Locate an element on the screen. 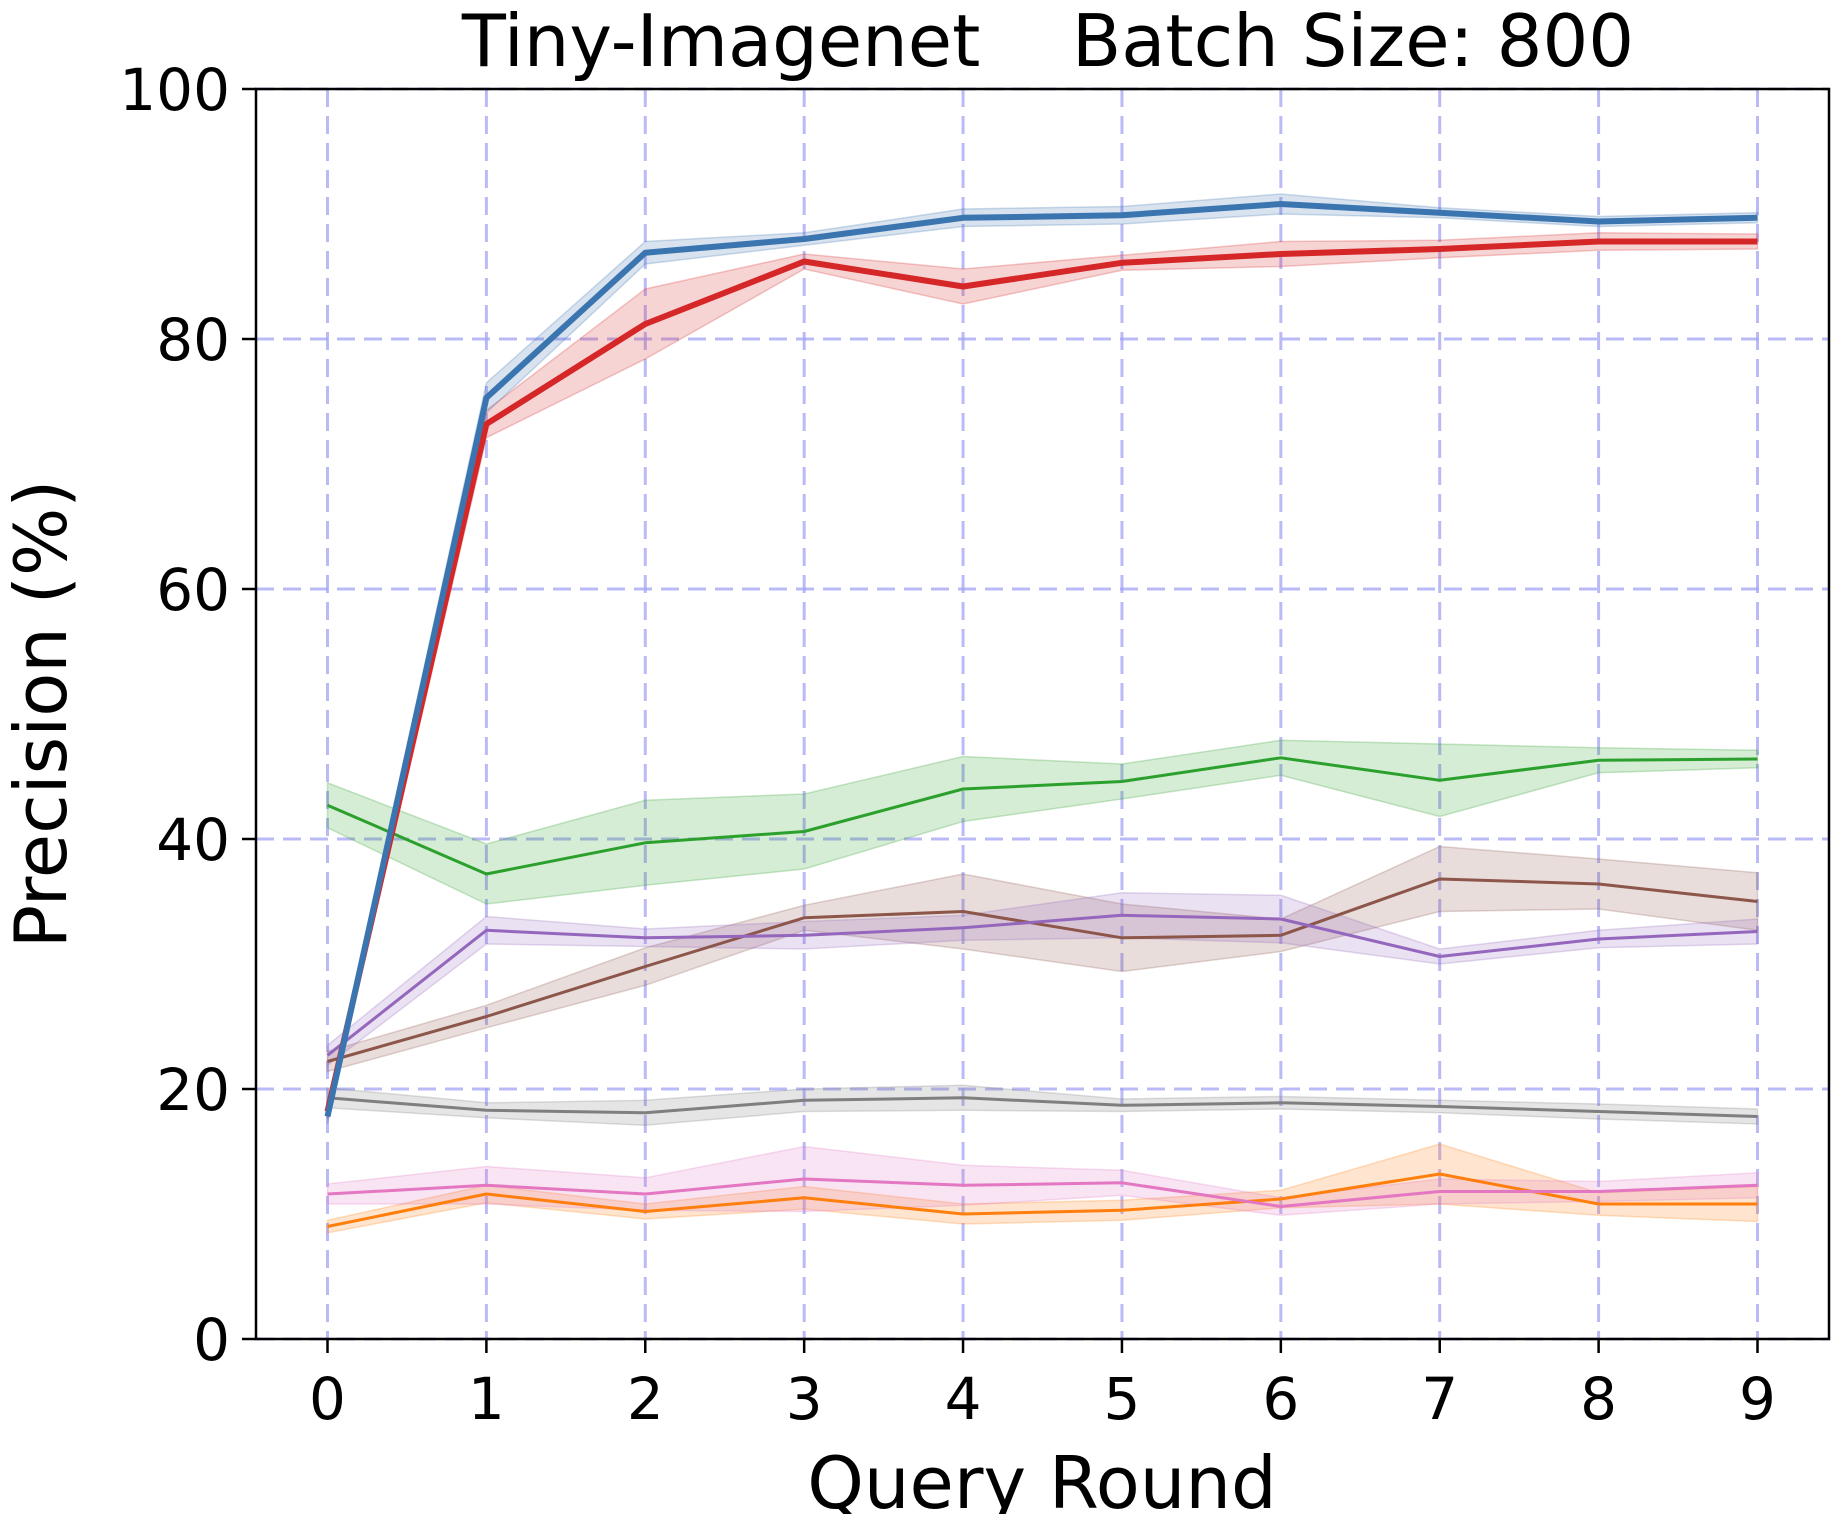  series-2-band is located at coordinates (1042, 1105).